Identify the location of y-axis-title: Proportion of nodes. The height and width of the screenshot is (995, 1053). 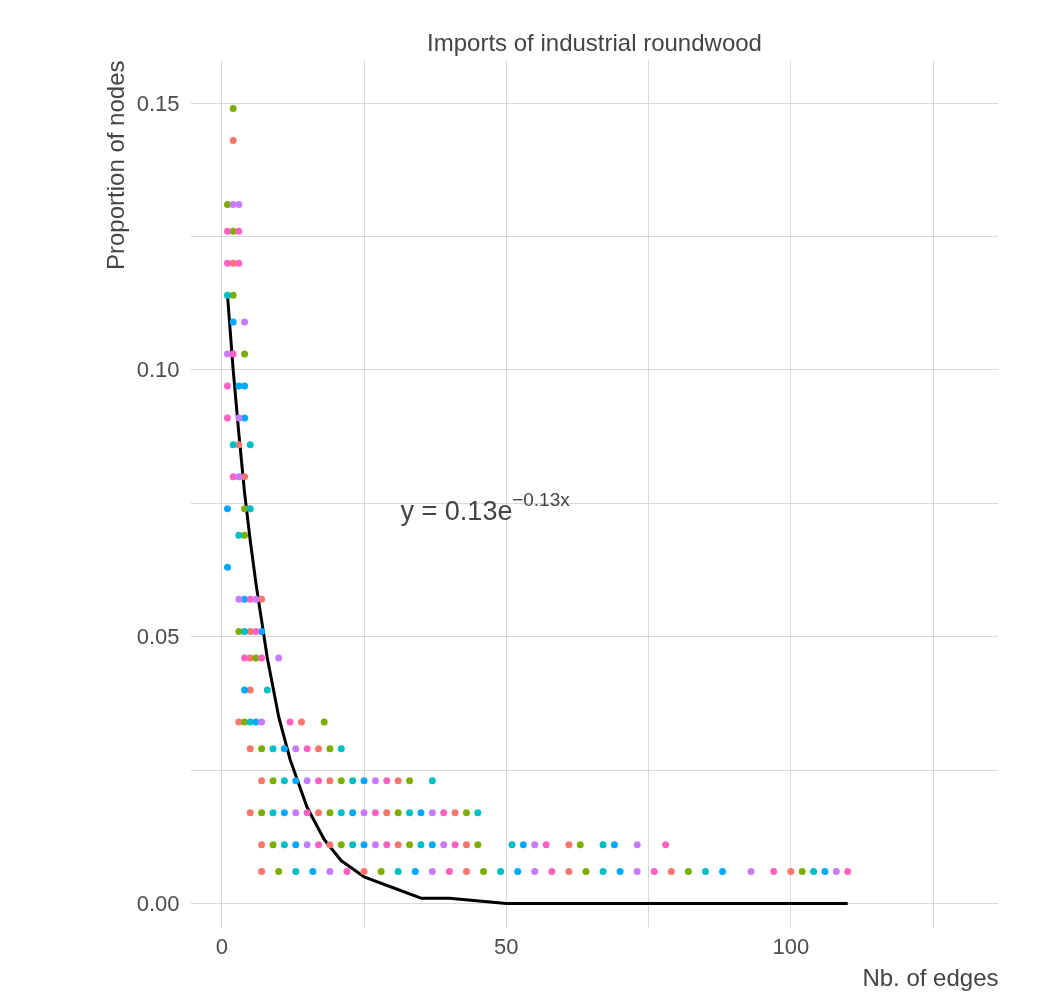
(115, 165).